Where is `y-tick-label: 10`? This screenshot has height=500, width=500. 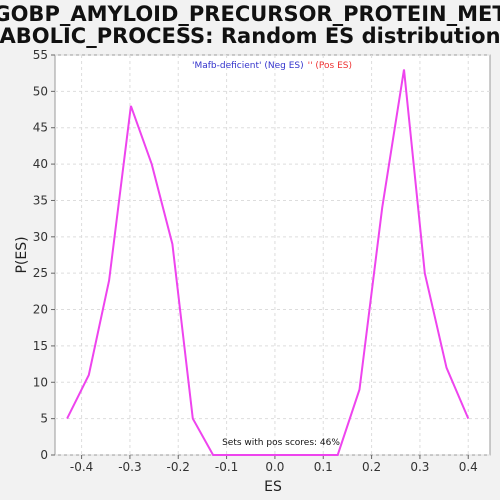
y-tick-label: 10 is located at coordinates (40, 382).